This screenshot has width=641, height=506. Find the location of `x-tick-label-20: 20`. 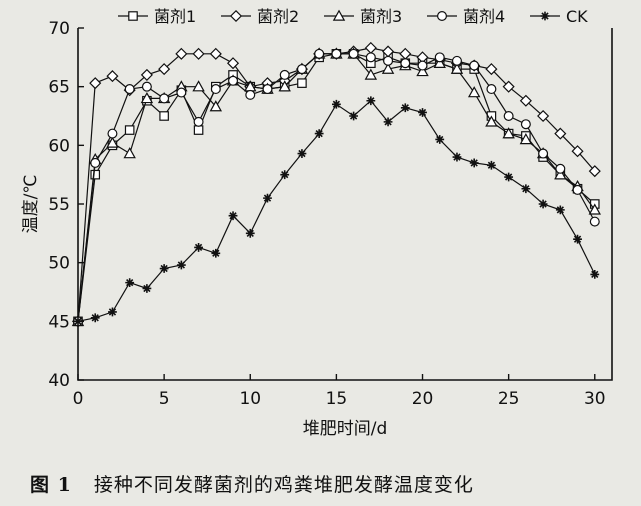

x-tick-label-20: 20 is located at coordinates (423, 399).